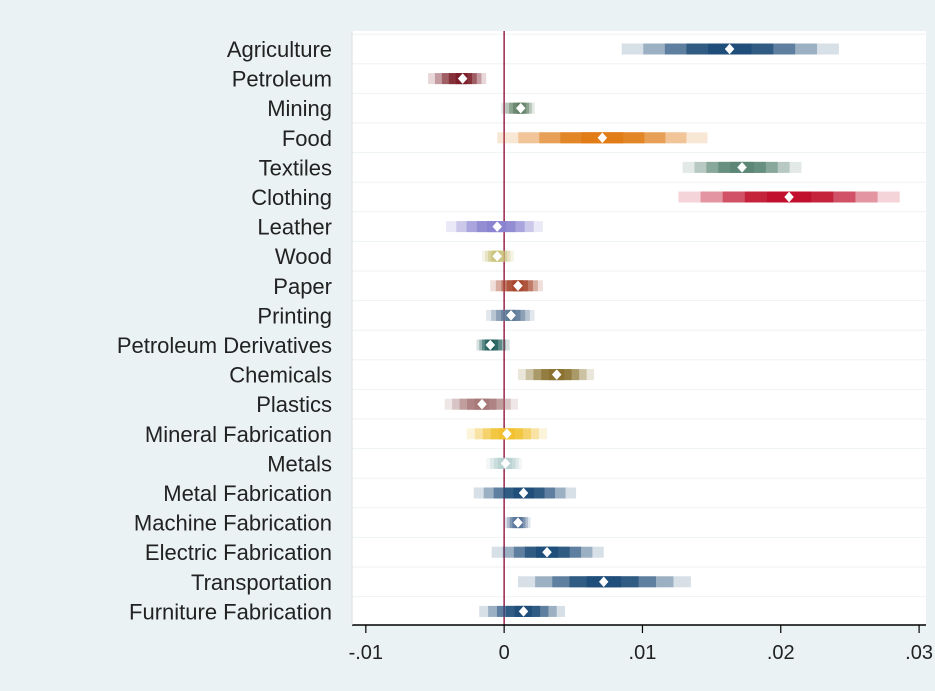  What do you see at coordinates (238, 434) in the screenshot?
I see `category-label: Mineral Fabrication` at bounding box center [238, 434].